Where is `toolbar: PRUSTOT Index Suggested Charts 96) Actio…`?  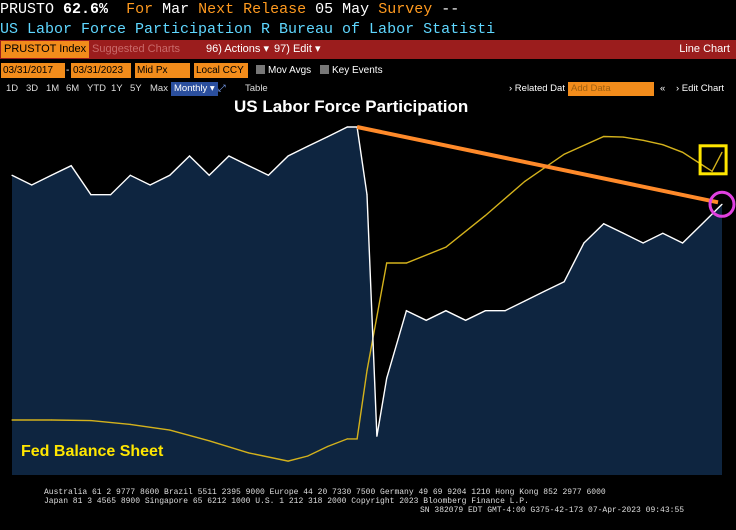 toolbar: PRUSTOT Index Suggested Charts 96) Actio… is located at coordinates (368, 49).